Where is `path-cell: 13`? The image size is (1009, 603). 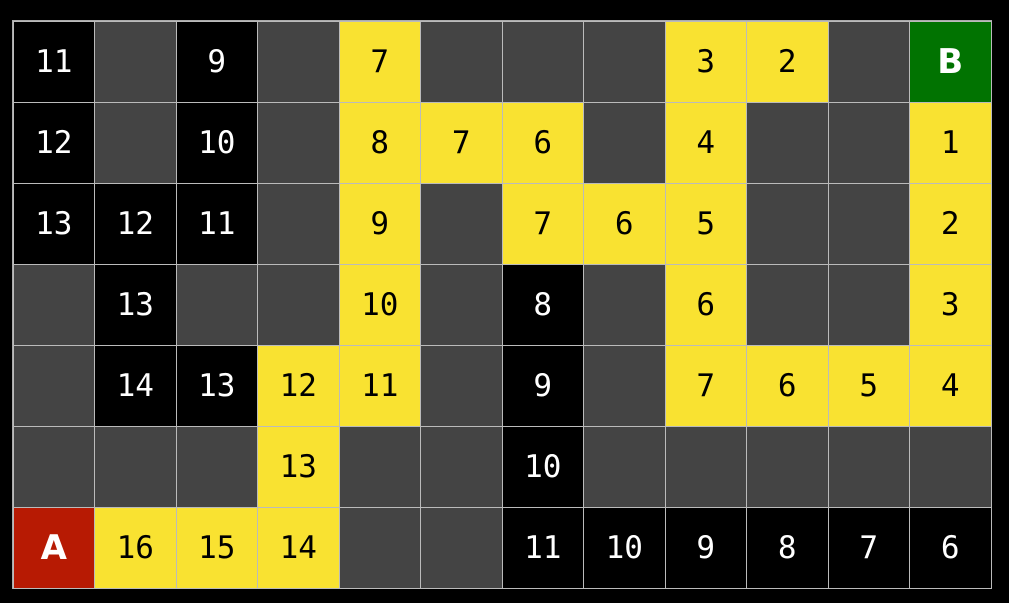 path-cell: 13 is located at coordinates (298, 466).